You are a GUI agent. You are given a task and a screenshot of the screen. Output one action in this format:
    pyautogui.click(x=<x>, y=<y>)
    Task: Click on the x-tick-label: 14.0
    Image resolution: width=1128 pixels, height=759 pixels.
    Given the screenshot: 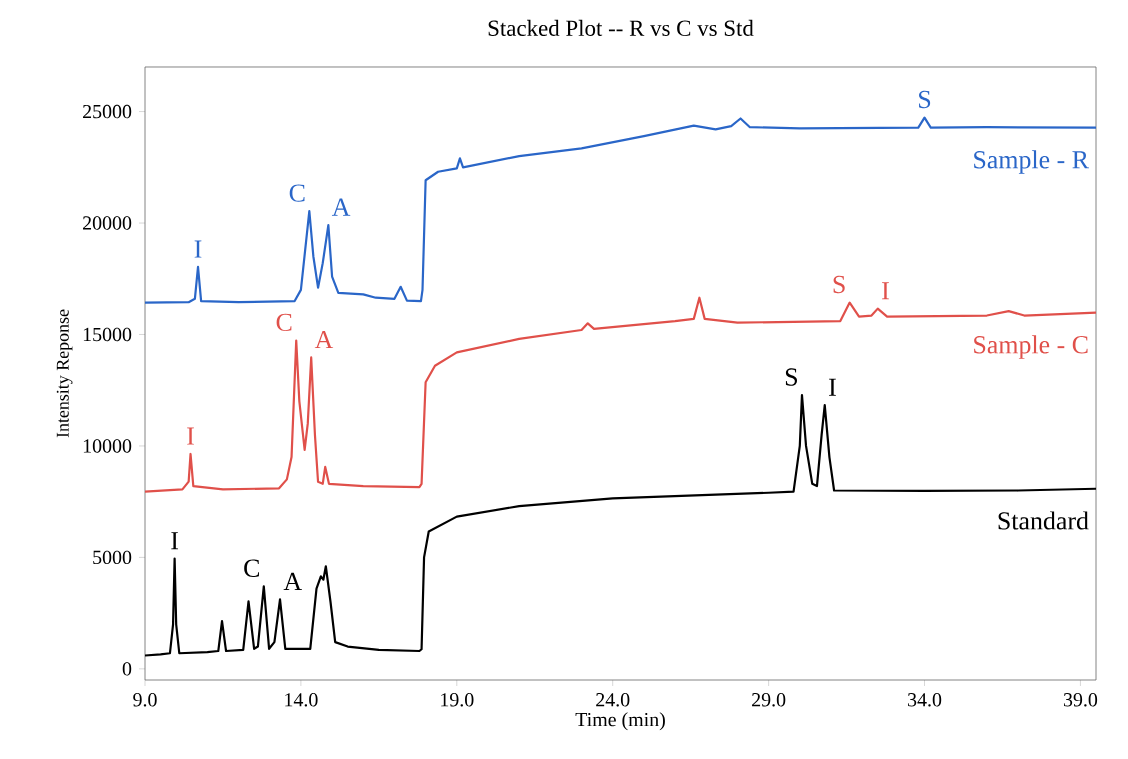 What is the action you would take?
    pyautogui.click(x=301, y=700)
    